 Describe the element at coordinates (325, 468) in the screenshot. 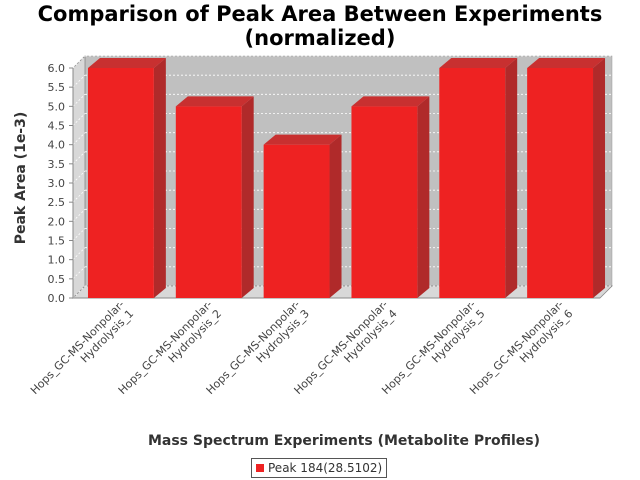

I see `legend-label: Peak 184(28.5102)` at that location.